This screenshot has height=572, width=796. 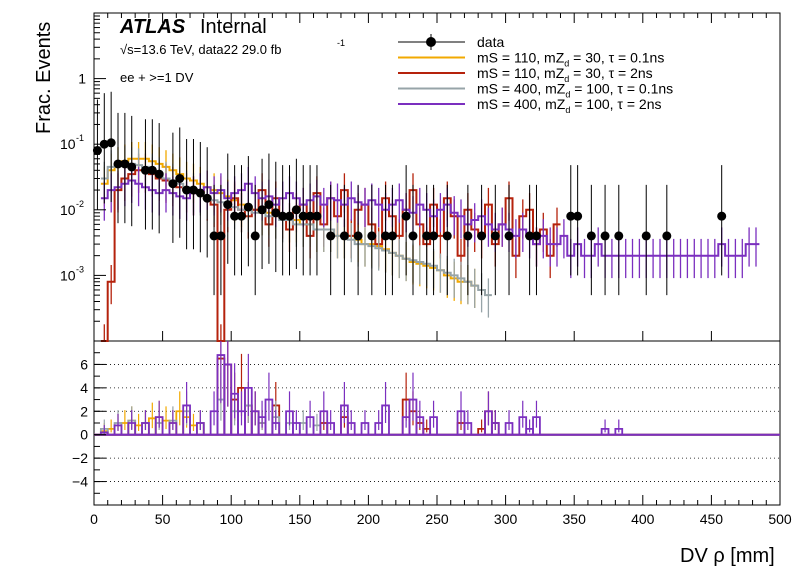 What do you see at coordinates (80, 482) in the screenshot?
I see `ratio-y-tick-label: −4` at bounding box center [80, 482].